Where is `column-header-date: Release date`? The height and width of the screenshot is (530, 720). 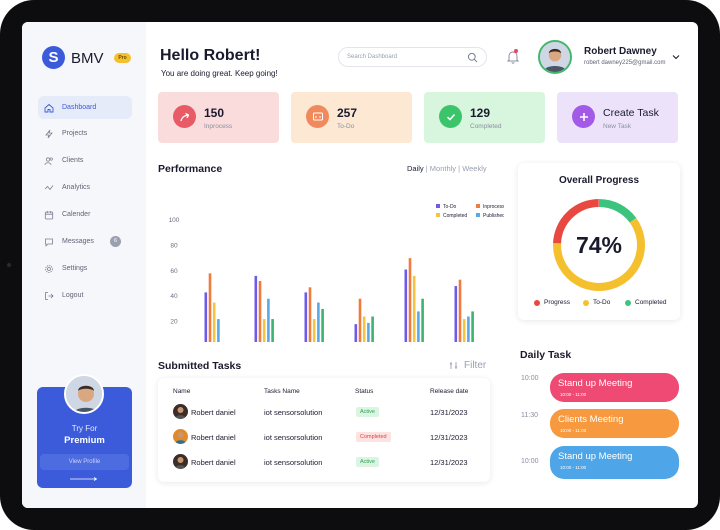 column-header-date: Release date is located at coordinates (449, 391).